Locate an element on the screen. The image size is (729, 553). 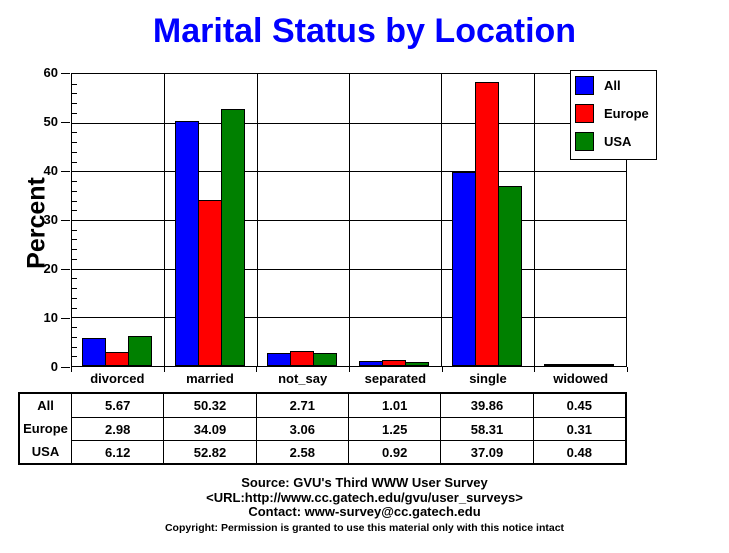
legend-label: All is located at coordinates (612, 85).